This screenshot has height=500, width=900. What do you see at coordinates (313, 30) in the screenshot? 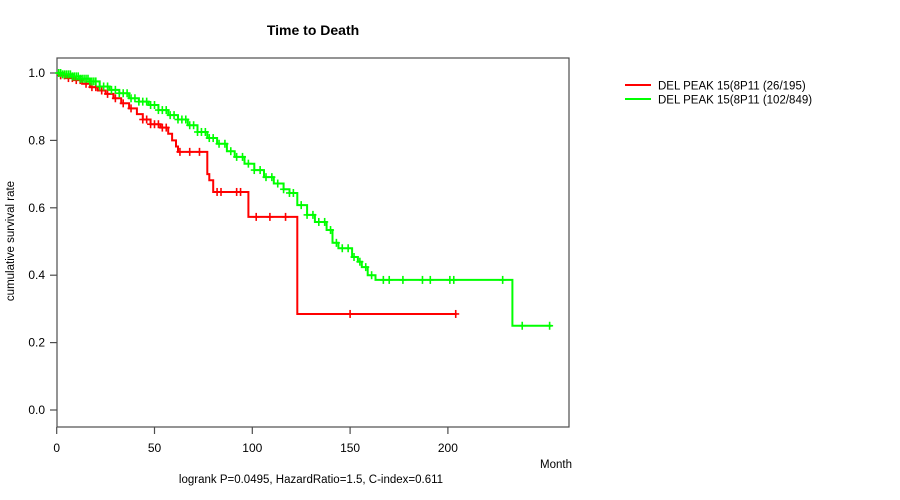
I see `chart-title: Time to Death` at bounding box center [313, 30].